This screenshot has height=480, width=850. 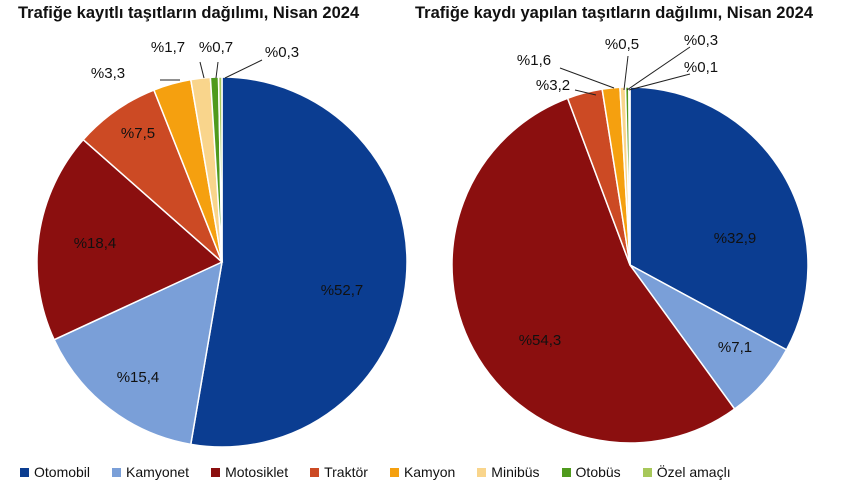 I want to click on legend-item: Özel amaçlı, so click(x=686, y=472).